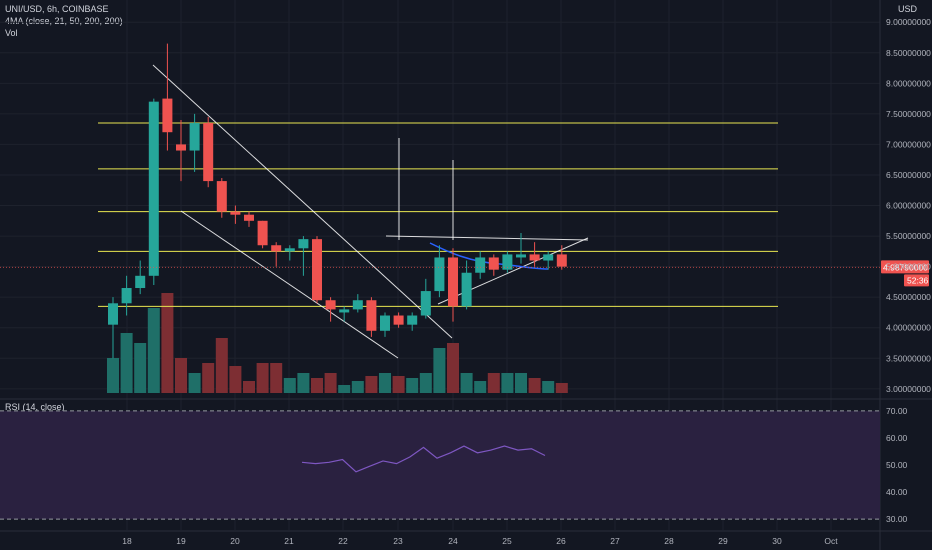 This screenshot has width=932, height=550. Describe the element at coordinates (127, 541) in the screenshot. I see `time-tick-label: 18` at that location.